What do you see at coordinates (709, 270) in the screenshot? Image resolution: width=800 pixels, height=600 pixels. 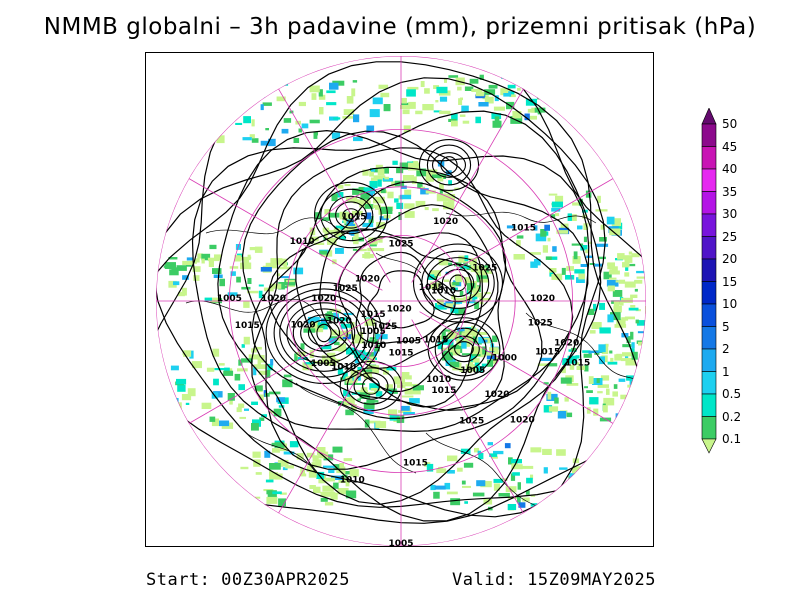 I see `colorbar-box` at bounding box center [709, 270].